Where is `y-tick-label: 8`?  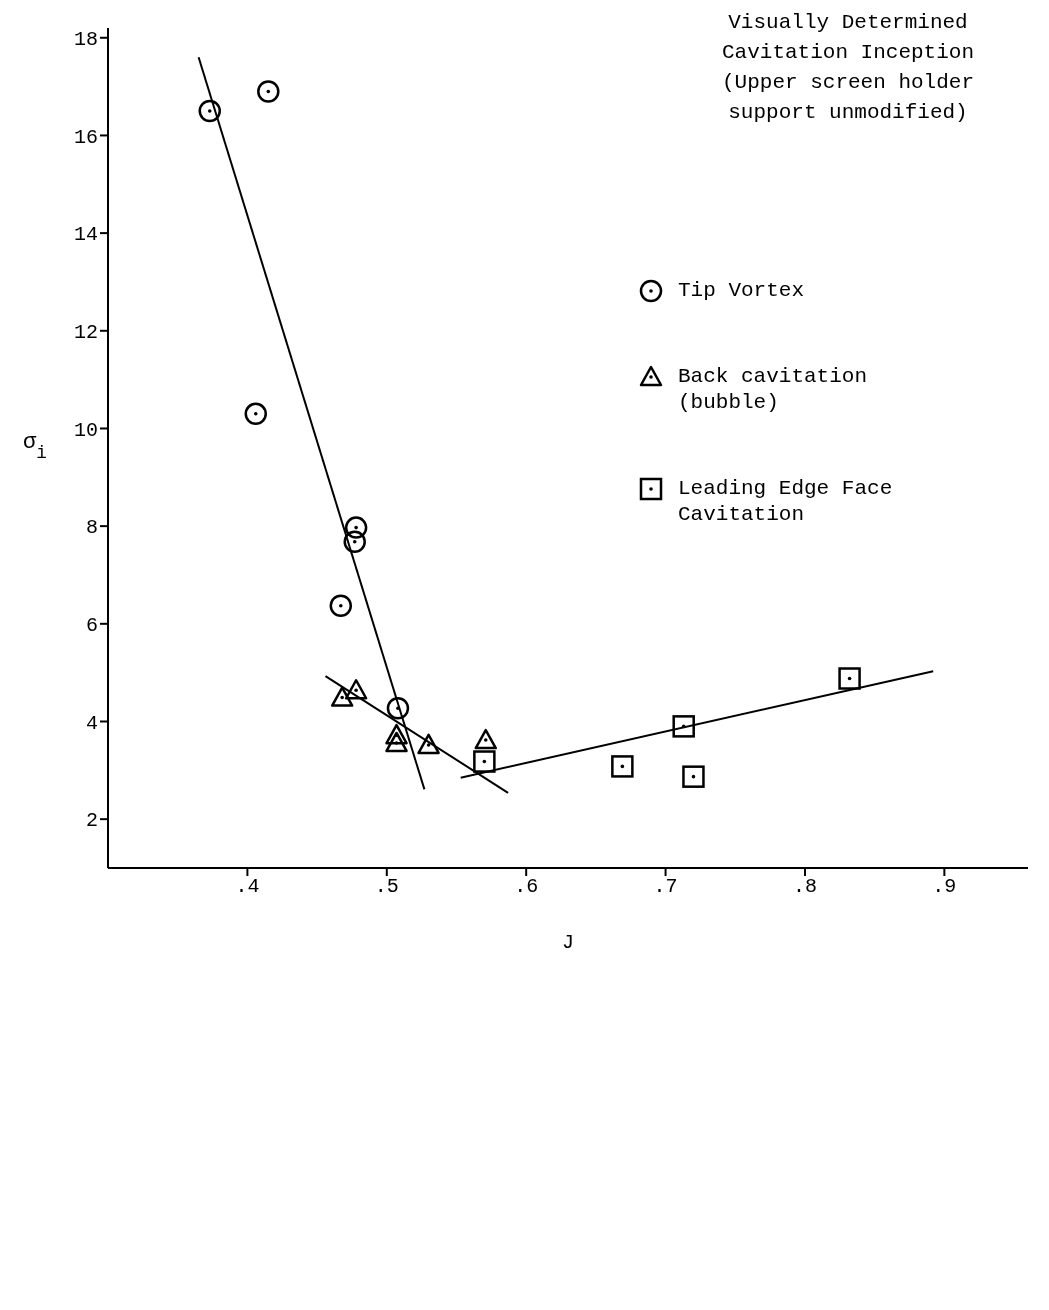 y-tick-label: 8 is located at coordinates (91, 528).